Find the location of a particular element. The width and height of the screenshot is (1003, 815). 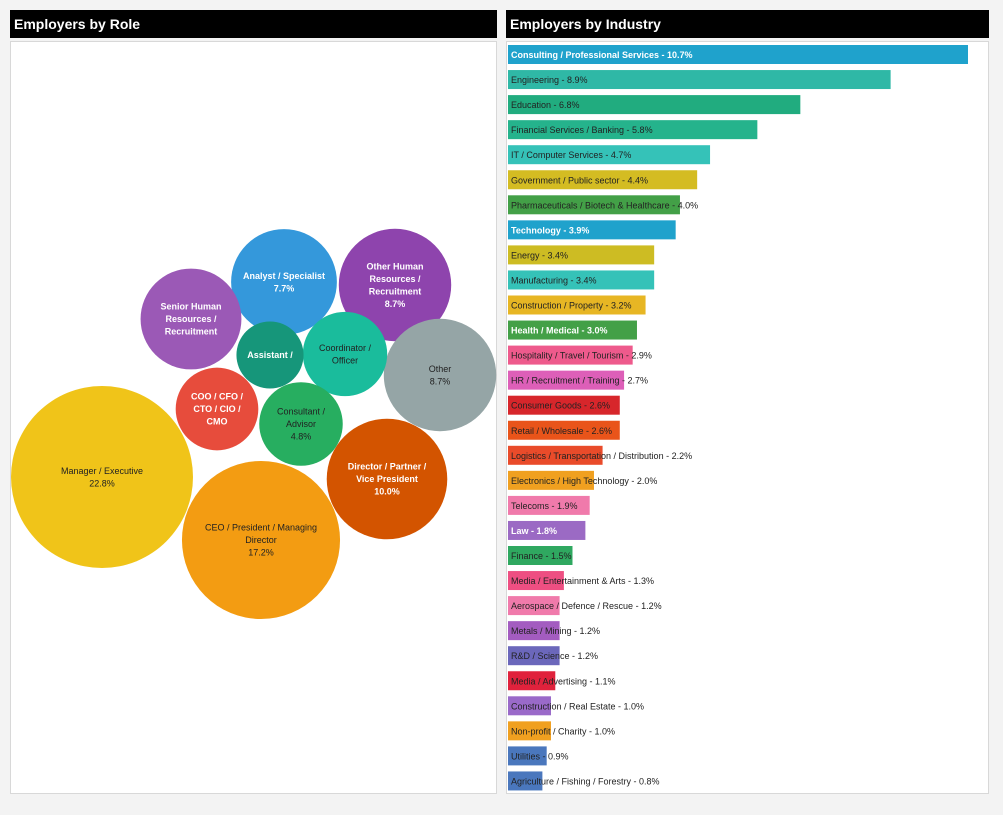

bar-electronics-high-technology: Electronics / High Technology - 2.0% is located at coordinates (582, 480).